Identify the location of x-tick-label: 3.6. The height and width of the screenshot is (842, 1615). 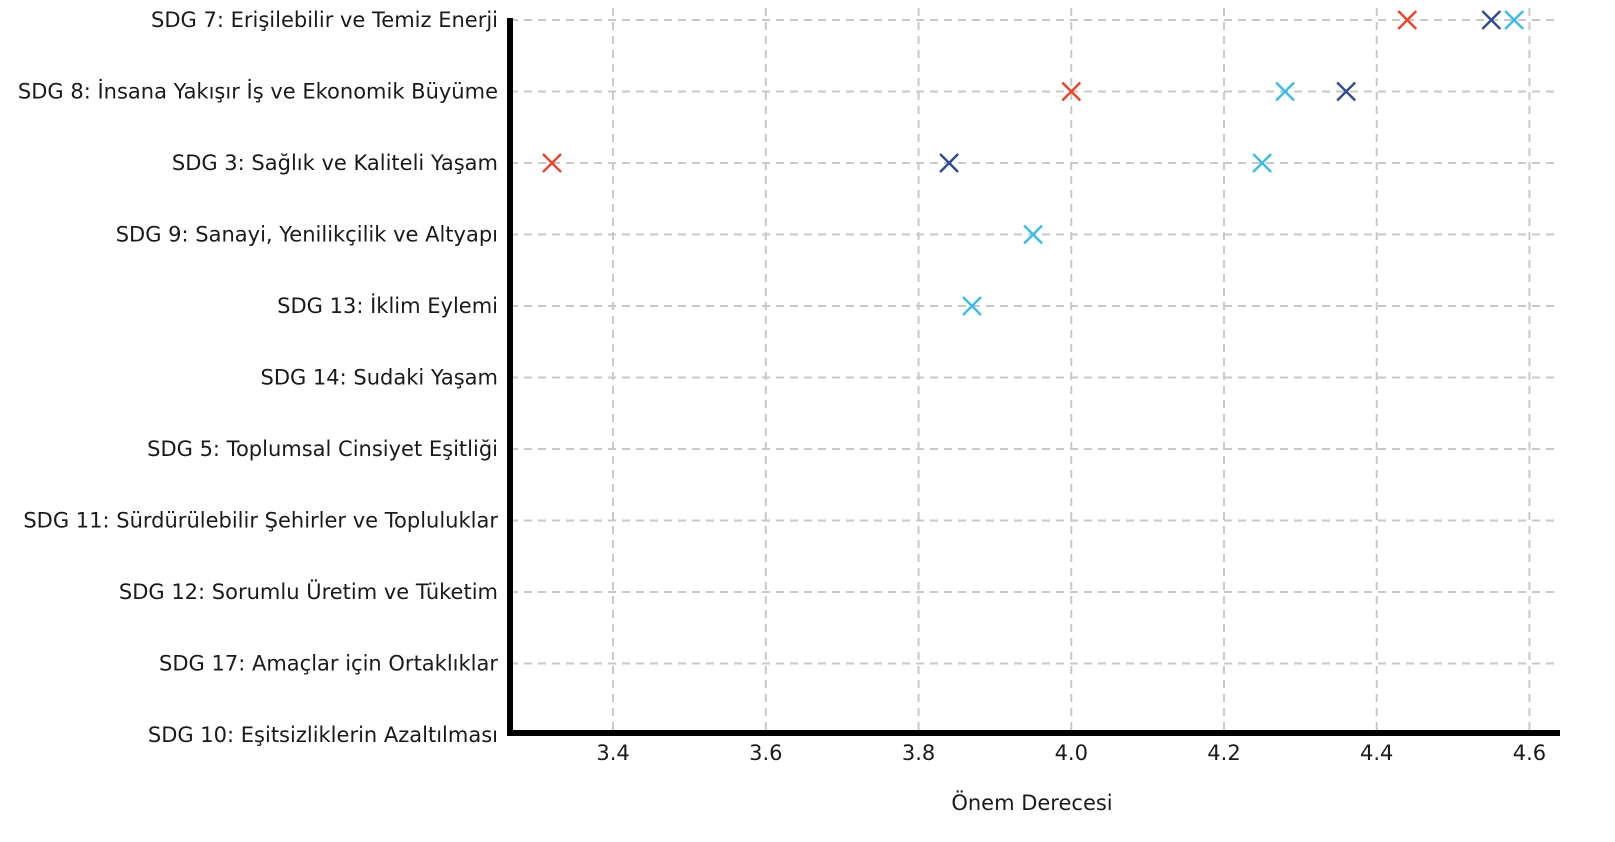
(765, 753).